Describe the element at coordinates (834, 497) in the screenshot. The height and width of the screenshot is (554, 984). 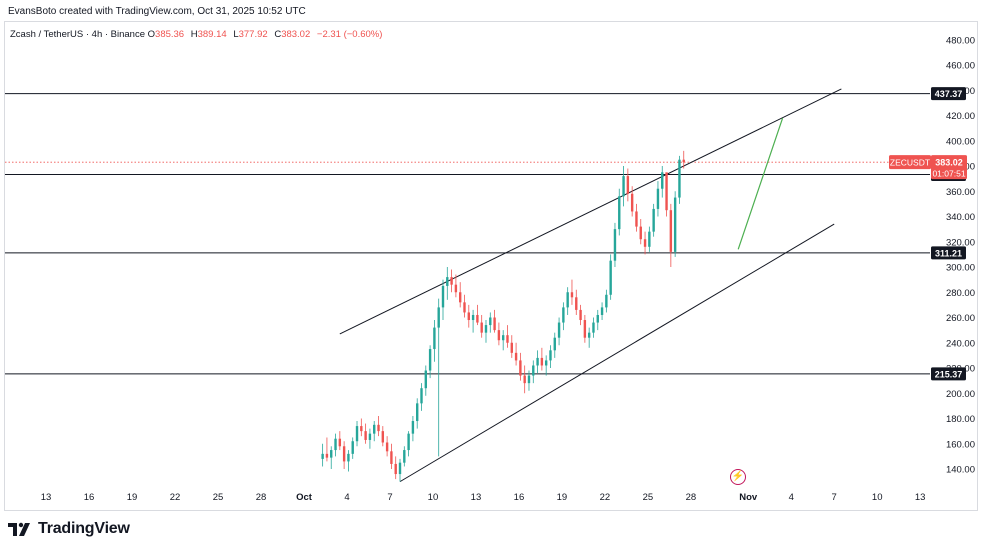
I see `x-tick-label: 7` at that location.